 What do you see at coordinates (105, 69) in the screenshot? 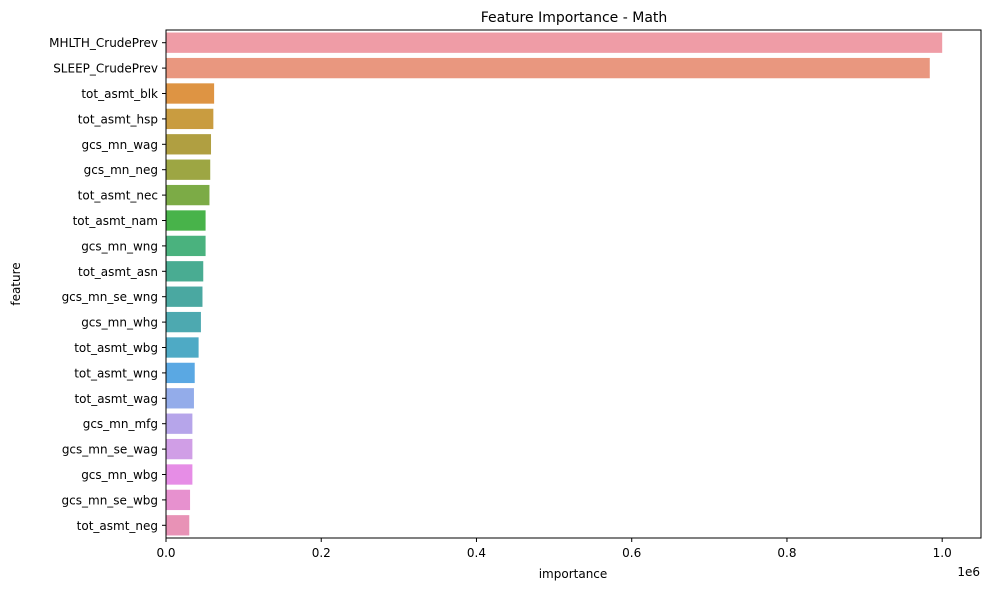
I see `y-tick-label: SLEEP_CrudePrev` at bounding box center [105, 69].